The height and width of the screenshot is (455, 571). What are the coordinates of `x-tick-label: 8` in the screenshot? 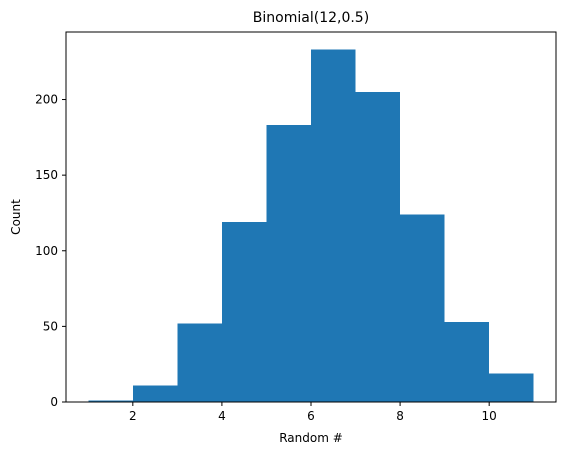 It's located at (400, 416).